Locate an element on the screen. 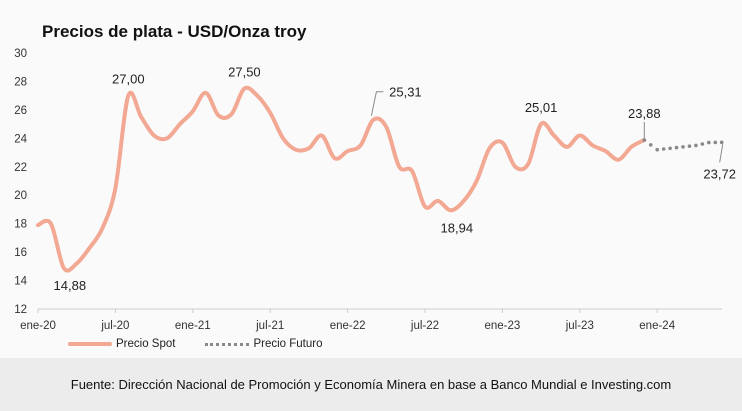 Image resolution: width=742 pixels, height=411 pixels. x-tick-label: ene-24 is located at coordinates (657, 326).